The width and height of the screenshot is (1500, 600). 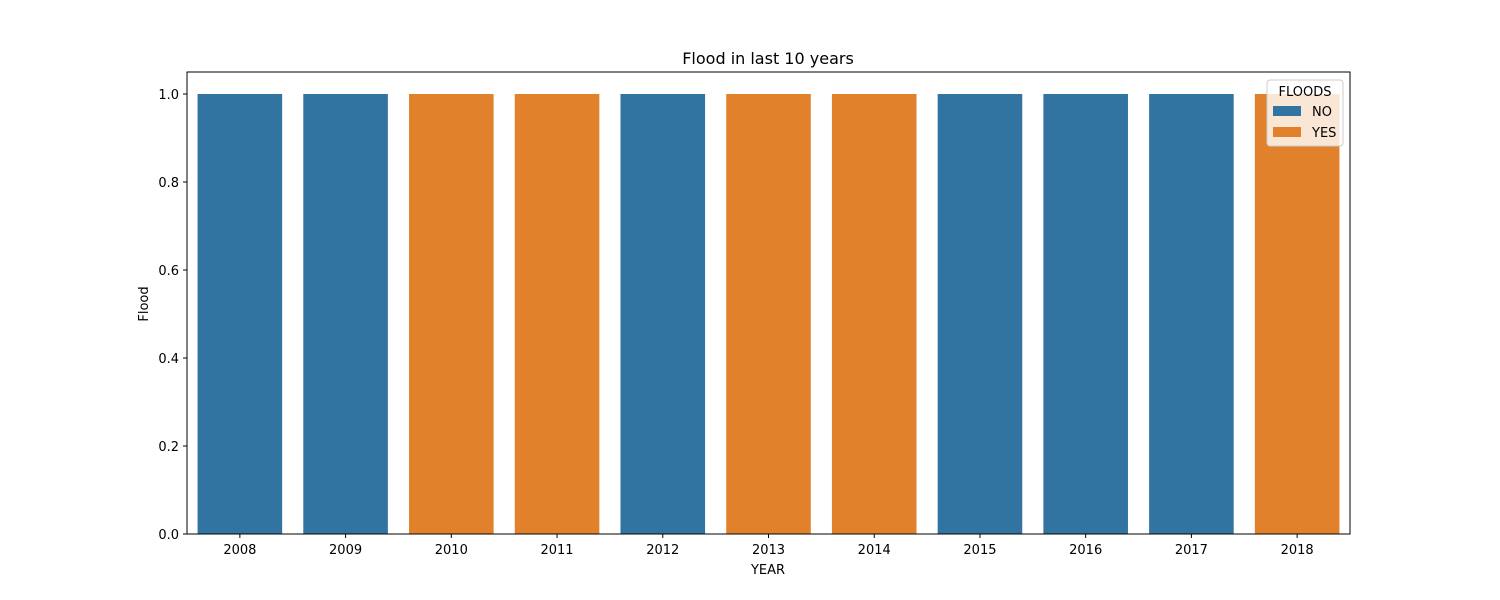 What do you see at coordinates (557, 314) in the screenshot?
I see `bar-2011` at bounding box center [557, 314].